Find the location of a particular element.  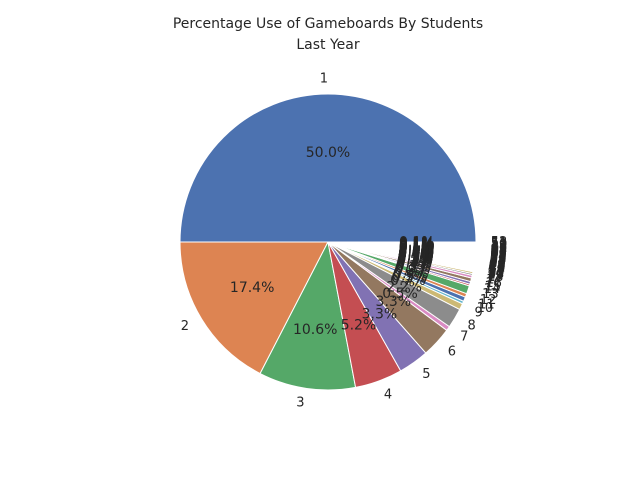

category-label-20: 20 is located at coordinates (496, 274).